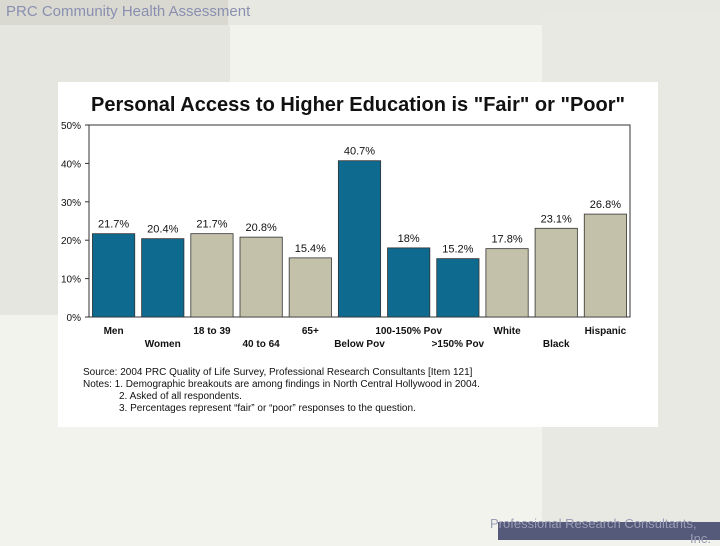 This screenshot has height=546, width=720. I want to click on bar-value-label: 18%, so click(409, 239).